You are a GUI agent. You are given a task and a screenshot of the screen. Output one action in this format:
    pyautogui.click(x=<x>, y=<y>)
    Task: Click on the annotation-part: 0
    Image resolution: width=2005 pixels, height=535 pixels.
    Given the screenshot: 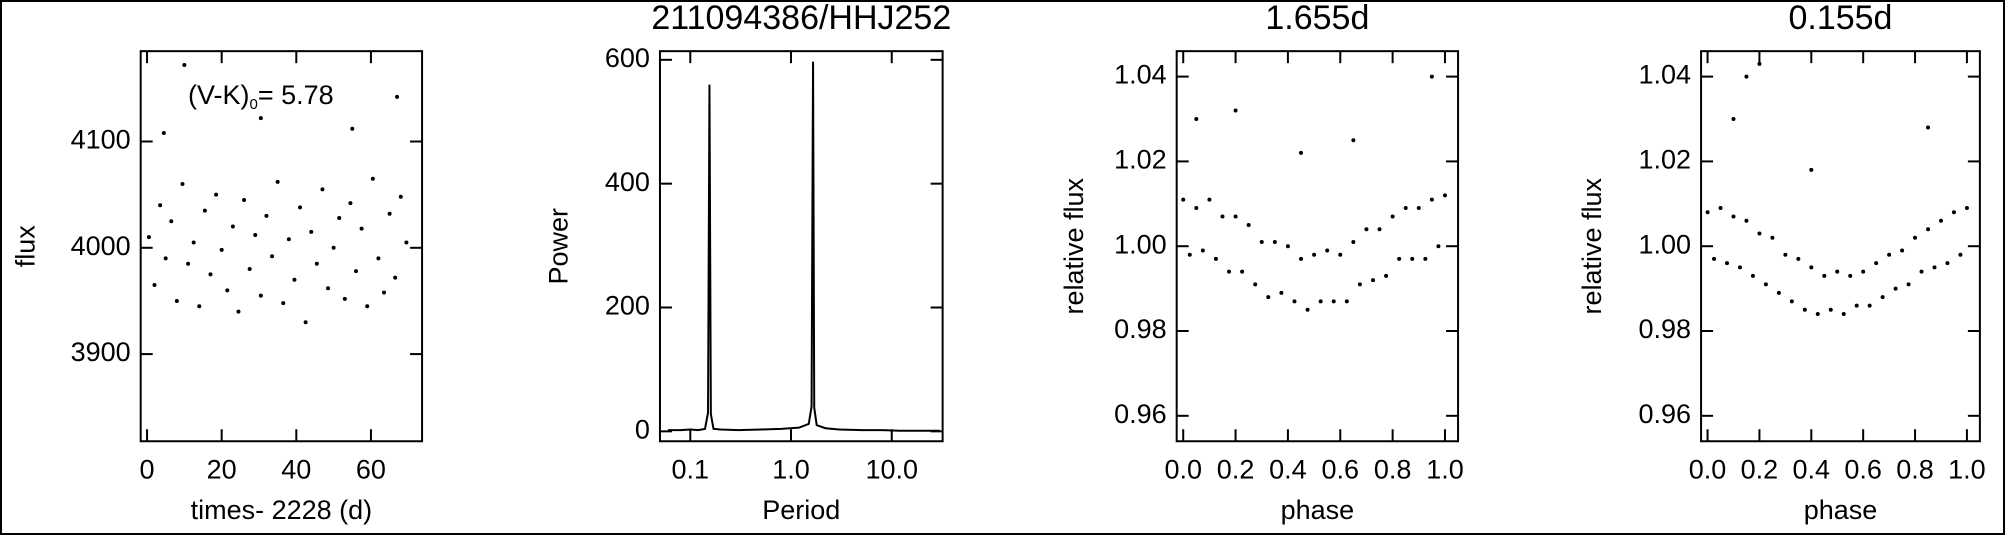 What is the action you would take?
    pyautogui.click(x=254, y=105)
    